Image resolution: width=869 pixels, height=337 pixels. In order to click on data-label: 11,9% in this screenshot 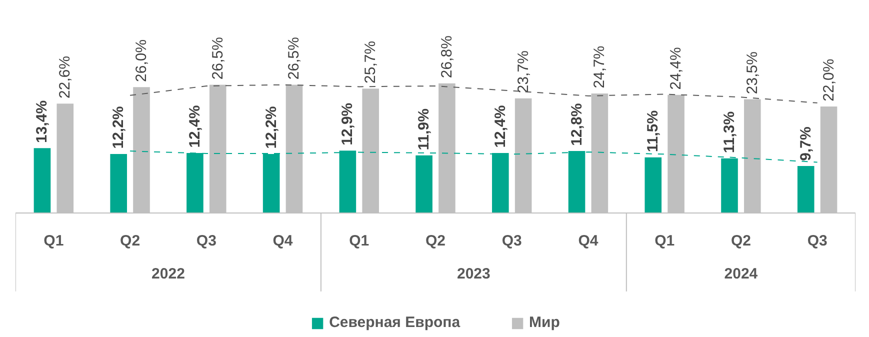, I will do `click(424, 129)`.